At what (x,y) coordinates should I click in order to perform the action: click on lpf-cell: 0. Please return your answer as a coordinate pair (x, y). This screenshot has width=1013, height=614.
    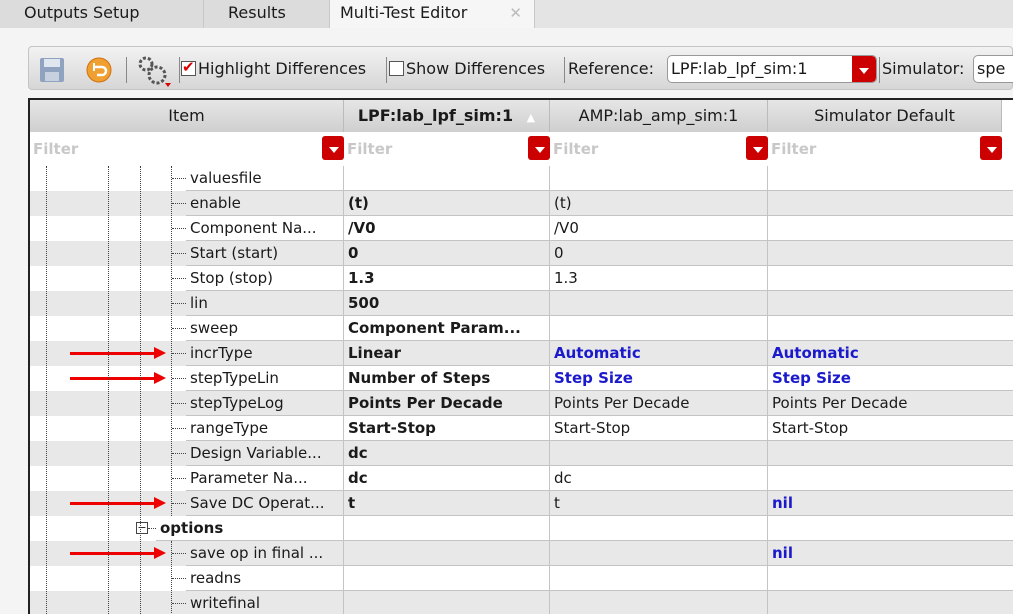
    Looking at the image, I should click on (447, 253).